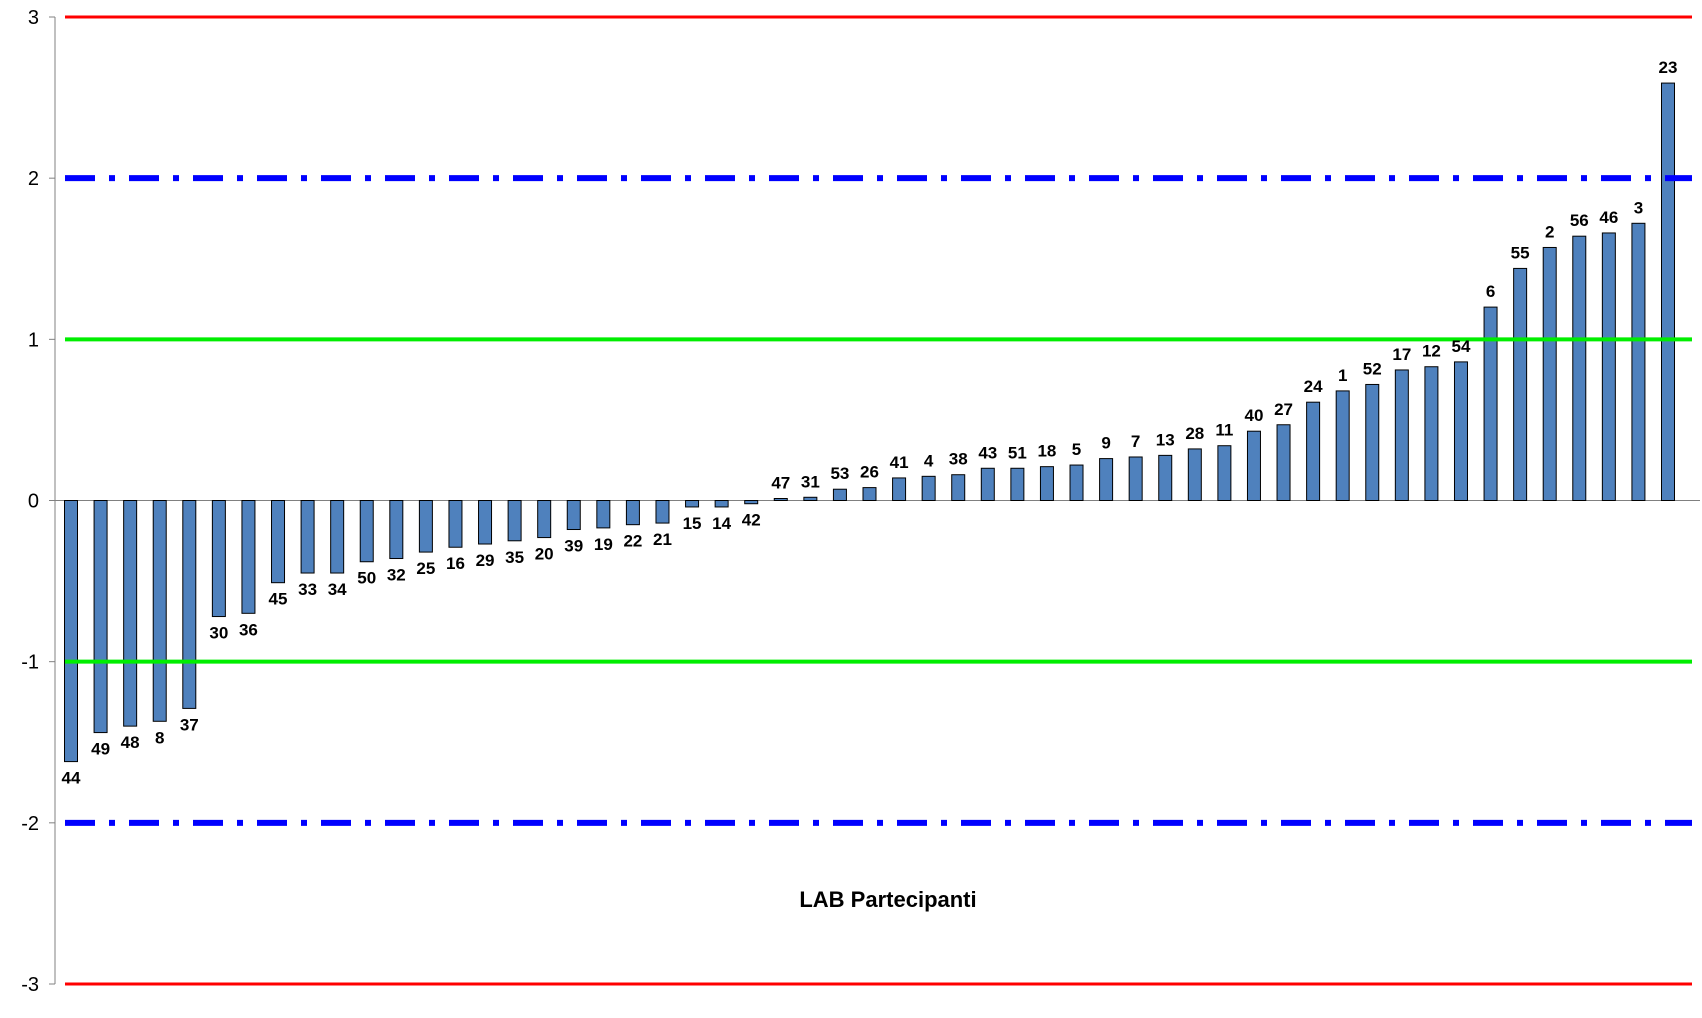 This screenshot has width=1702, height=1018. I want to click on bar-label: 31, so click(810, 481).